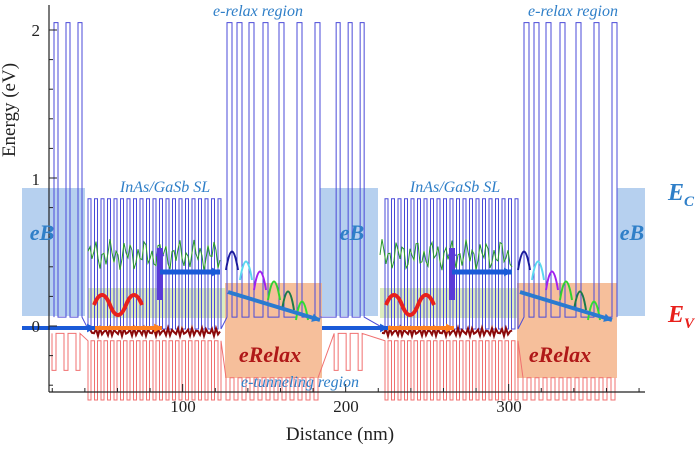  Describe the element at coordinates (183, 406) in the screenshot. I see `x-tick-label: 100` at that location.